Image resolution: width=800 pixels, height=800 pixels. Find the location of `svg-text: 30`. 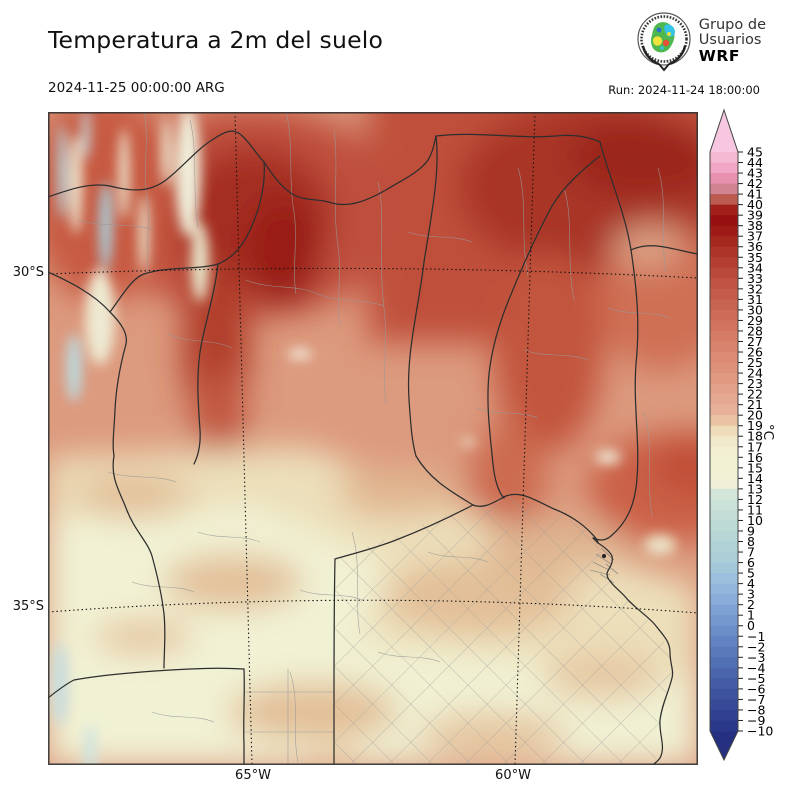

svg-text: 30 is located at coordinates (755, 309).